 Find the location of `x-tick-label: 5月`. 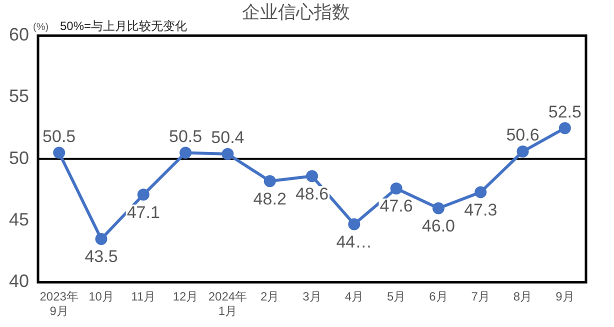

x-tick-label: 5月 is located at coordinates (396, 297).